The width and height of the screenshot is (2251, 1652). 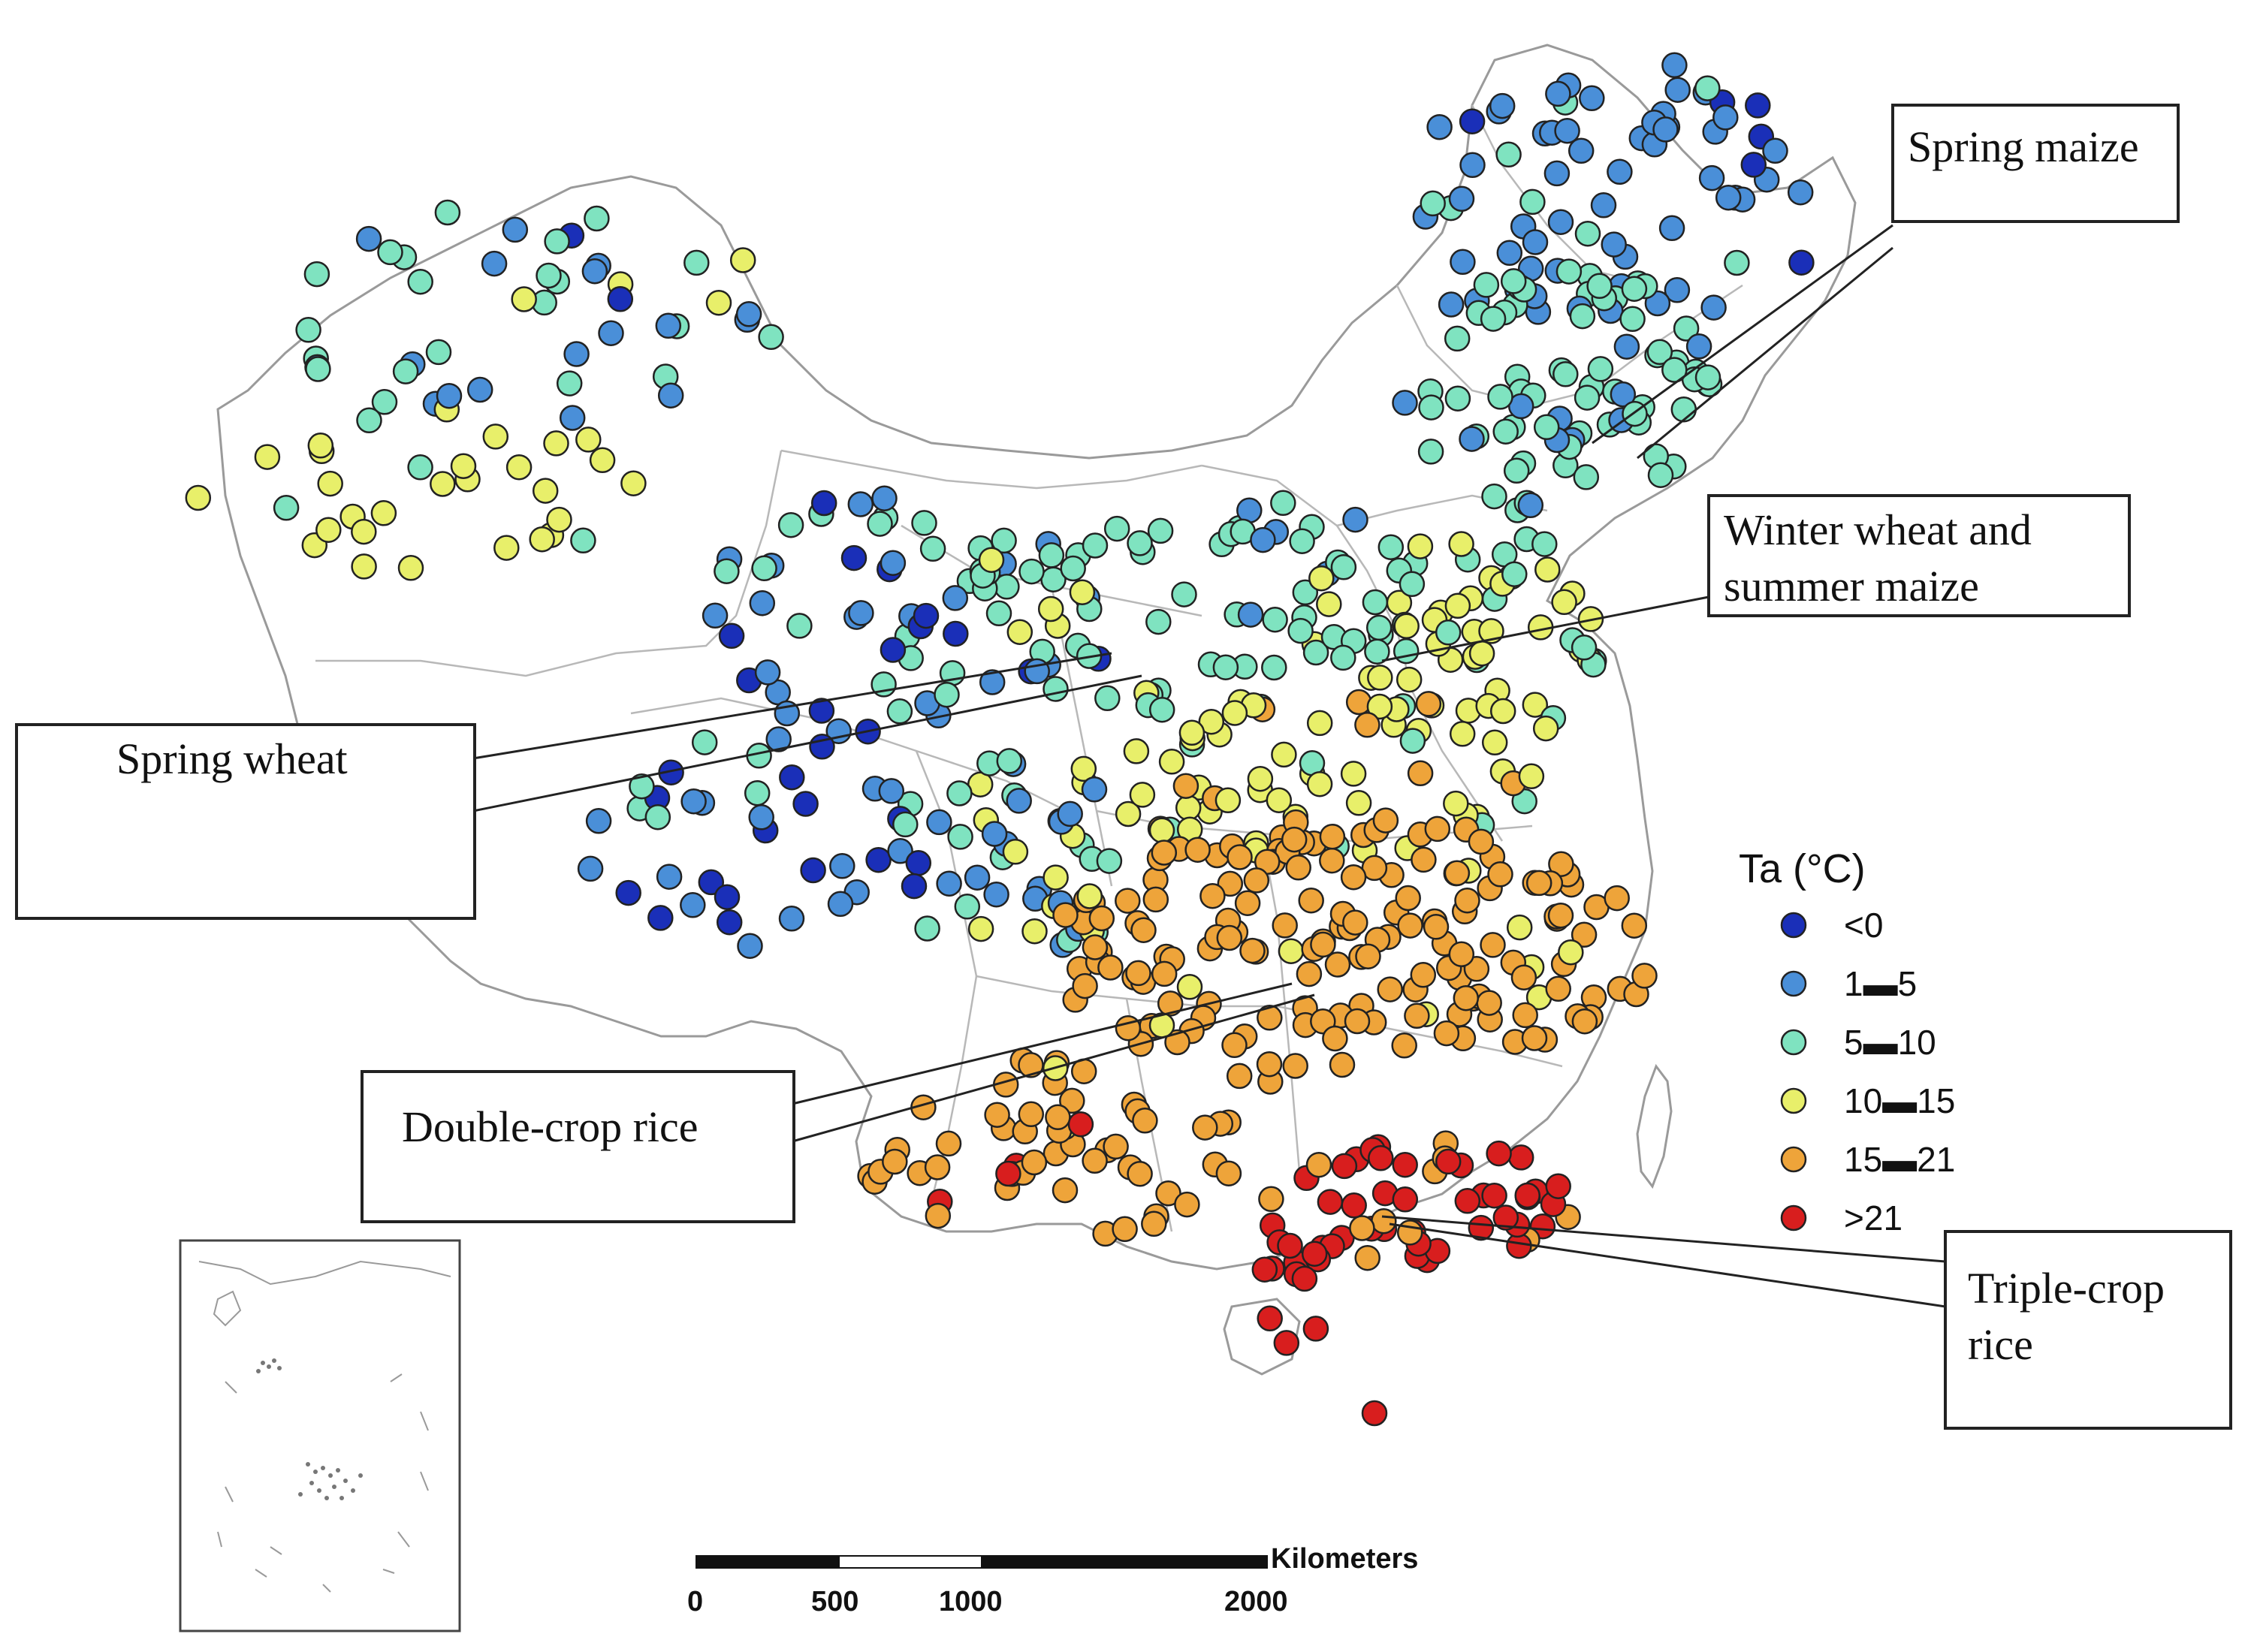 I want to click on scale-tick-500: 500, so click(x=834, y=1601).